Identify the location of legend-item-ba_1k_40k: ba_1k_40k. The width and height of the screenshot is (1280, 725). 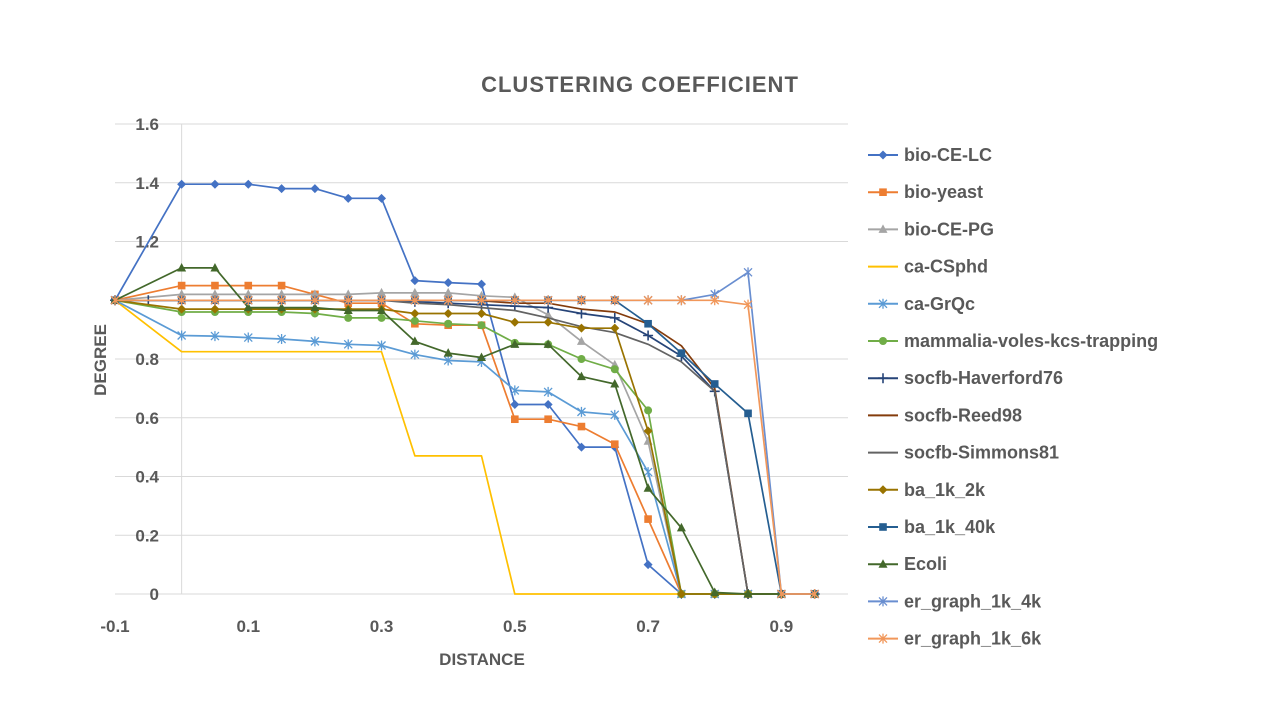
(932, 527).